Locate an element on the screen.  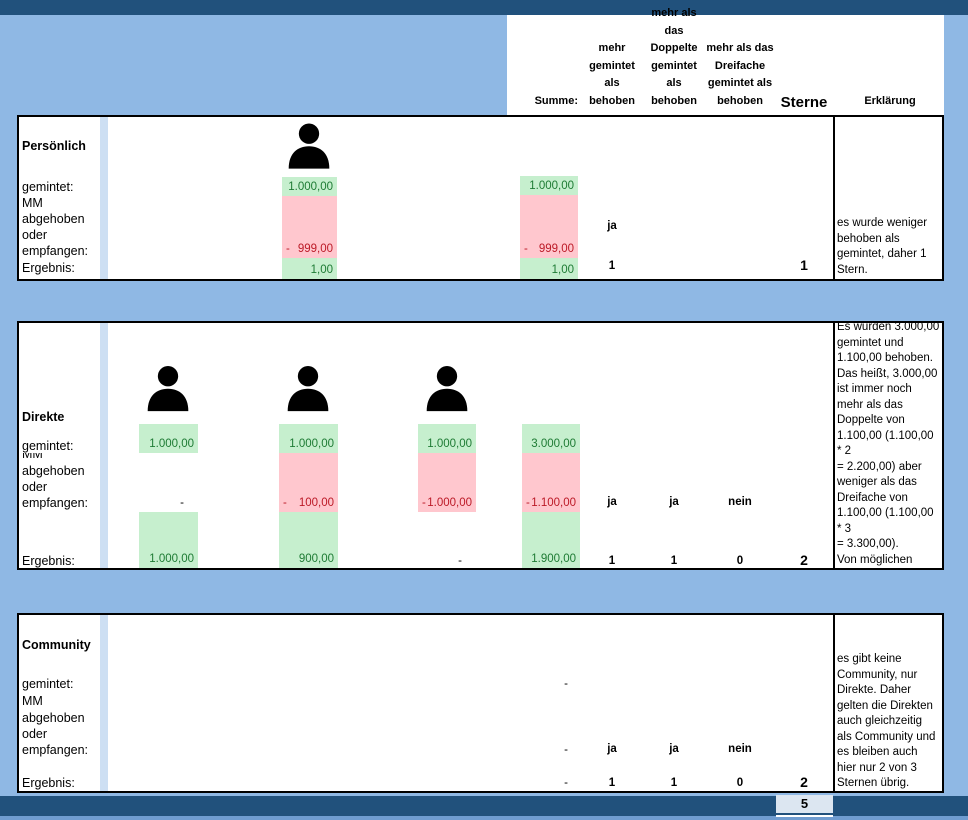
ergebnis-value-cell: 1,00 is located at coordinates (309, 268).